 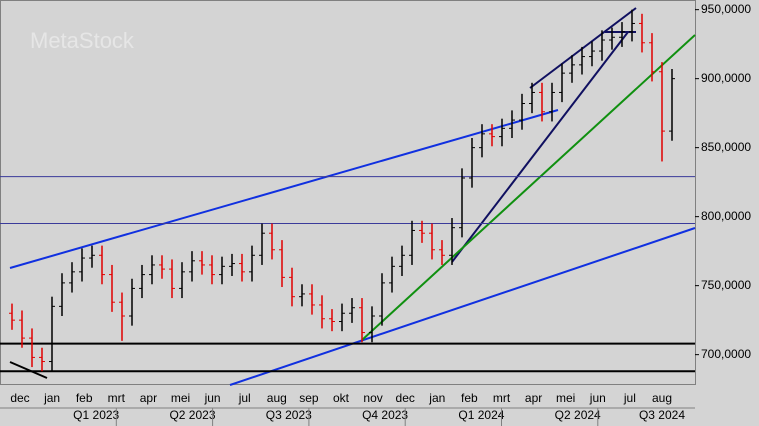 What do you see at coordinates (726, 9) in the screenshot?
I see `y-tick-label: 950,0000` at bounding box center [726, 9].